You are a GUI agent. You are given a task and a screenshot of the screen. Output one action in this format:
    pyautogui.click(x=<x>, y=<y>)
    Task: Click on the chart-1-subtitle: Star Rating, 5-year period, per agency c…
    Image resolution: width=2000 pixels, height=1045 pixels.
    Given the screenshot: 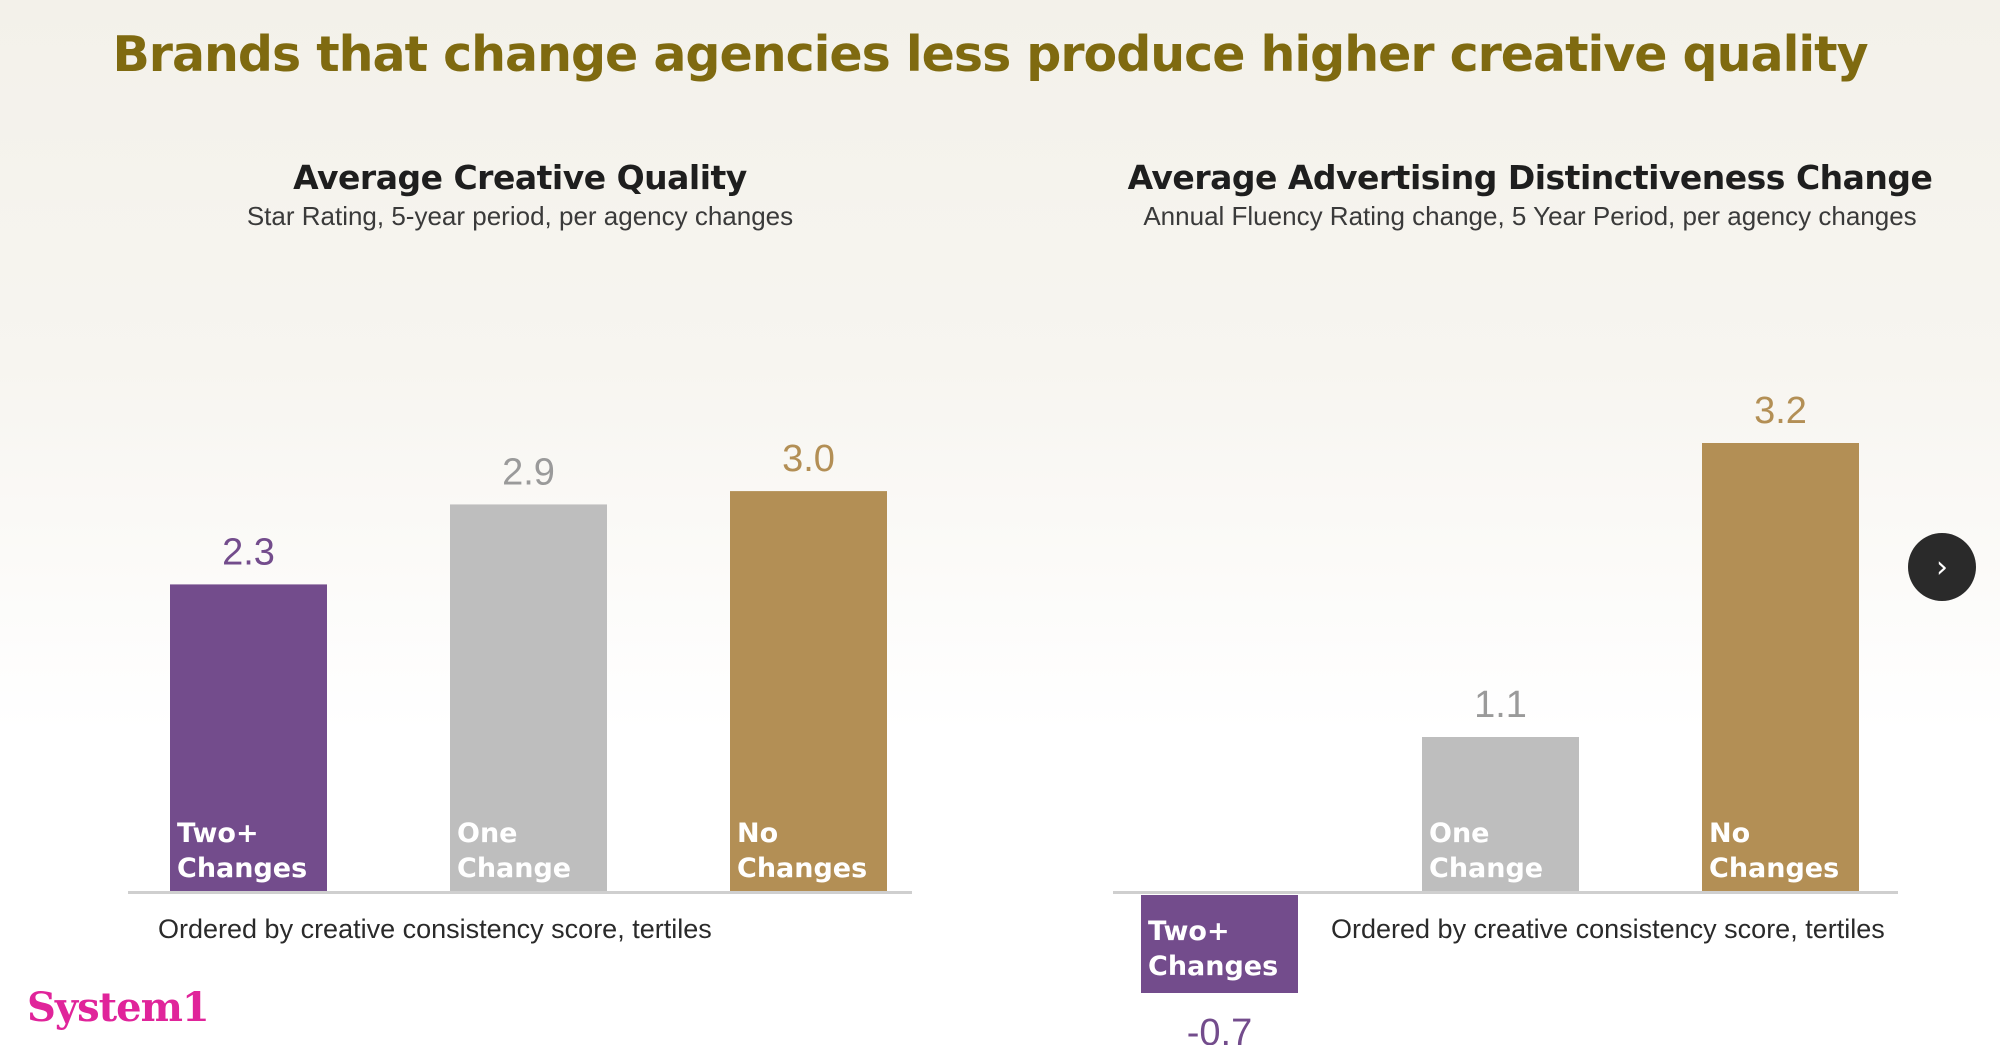 What is the action you would take?
    pyautogui.click(x=520, y=216)
    